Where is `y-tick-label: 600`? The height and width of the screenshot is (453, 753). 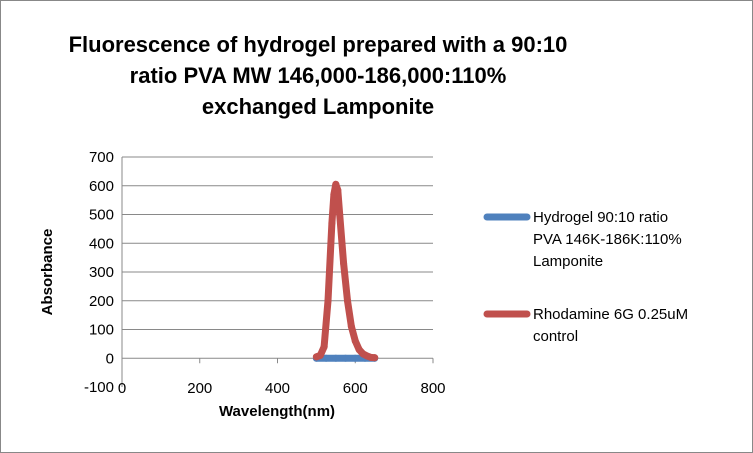 y-tick-label: 600 is located at coordinates (101, 186).